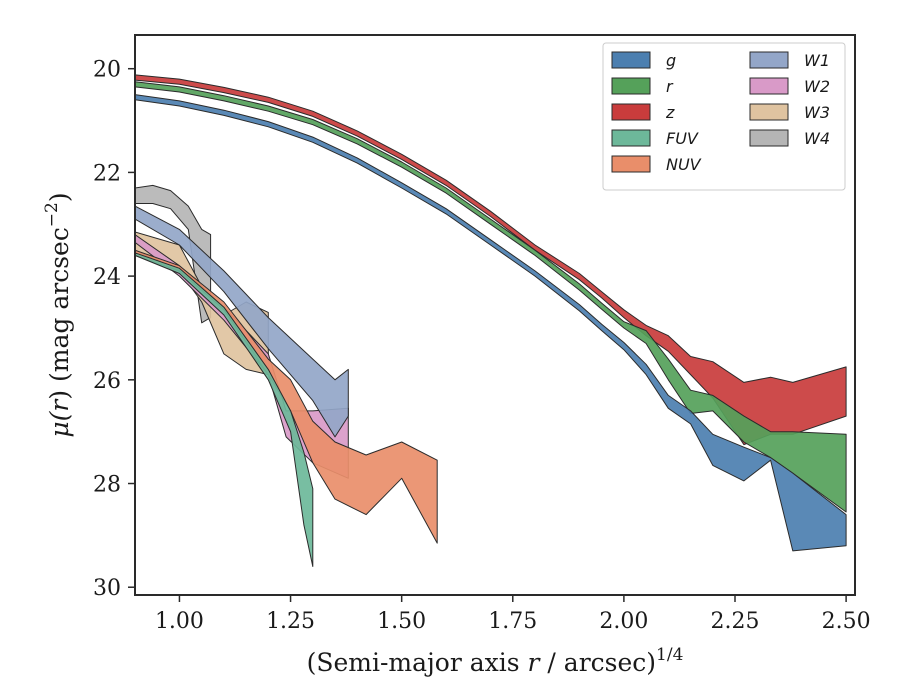  What do you see at coordinates (107, 277) in the screenshot?
I see `y-tick-label: 24` at bounding box center [107, 277].